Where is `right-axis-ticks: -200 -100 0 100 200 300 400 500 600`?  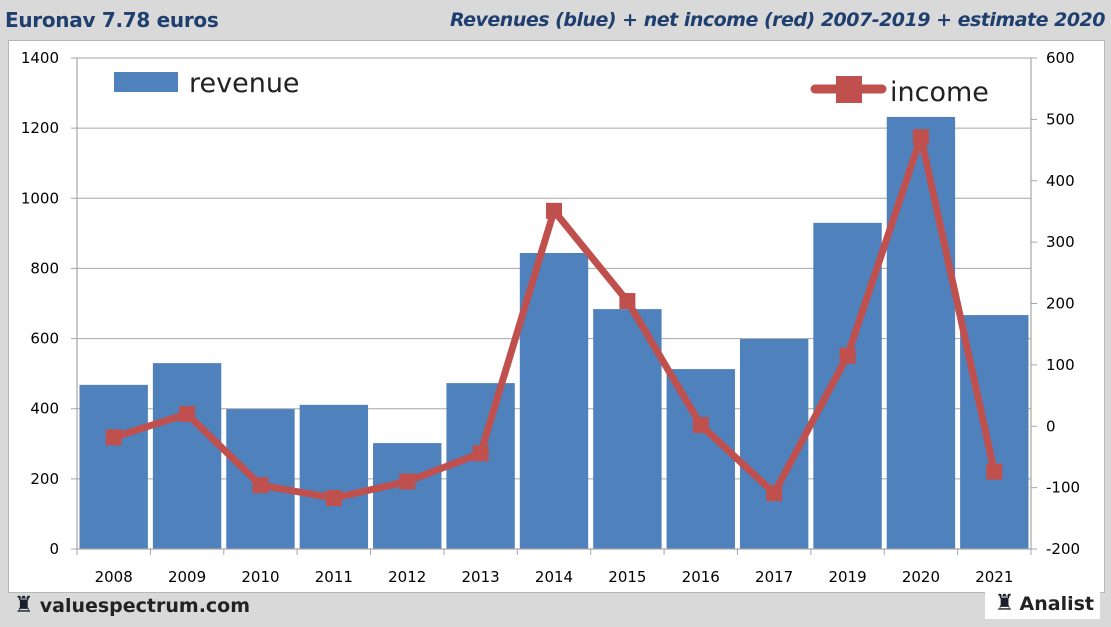 right-axis-ticks: -200 -100 0 100 200 300 400 500 600 is located at coordinates (1055, 303).